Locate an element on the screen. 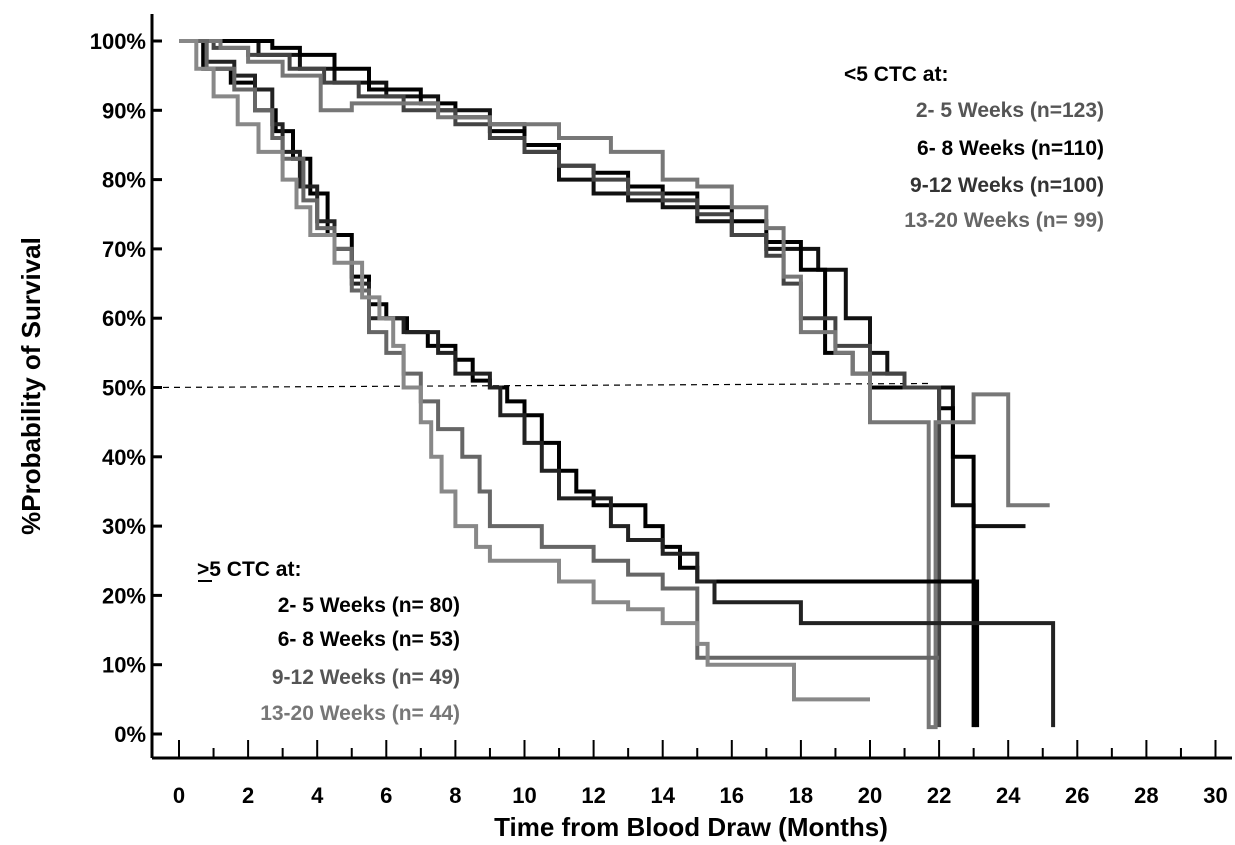  x-tick-label: 6 is located at coordinates (386, 795).